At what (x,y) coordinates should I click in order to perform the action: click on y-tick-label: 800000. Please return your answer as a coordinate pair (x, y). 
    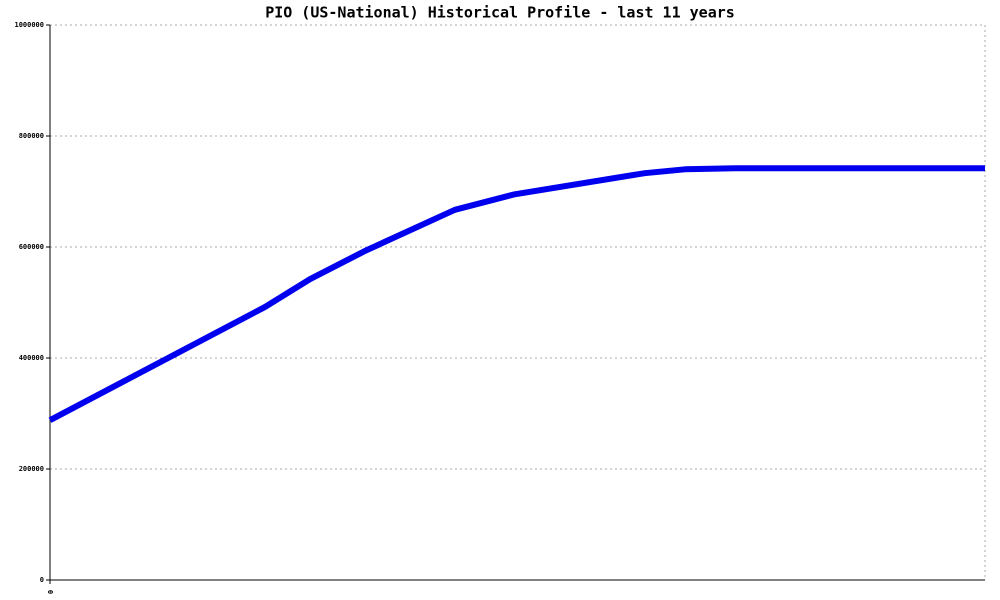
    Looking at the image, I should click on (31, 136).